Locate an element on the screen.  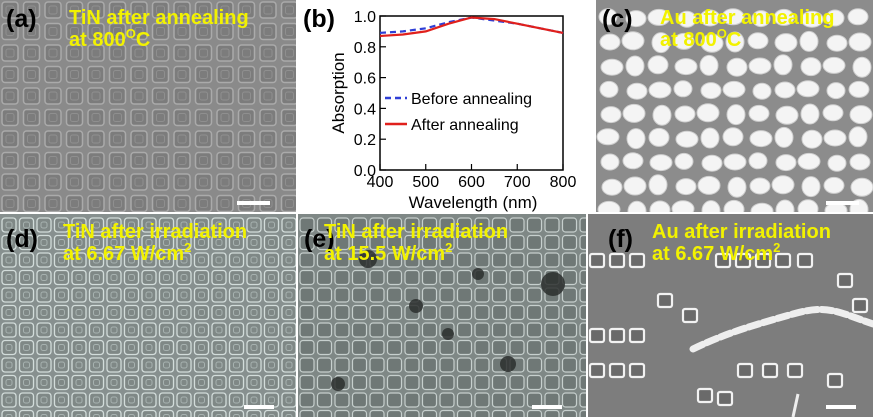
caption-line1: TiN after irradiation is located at coordinates (416, 232).